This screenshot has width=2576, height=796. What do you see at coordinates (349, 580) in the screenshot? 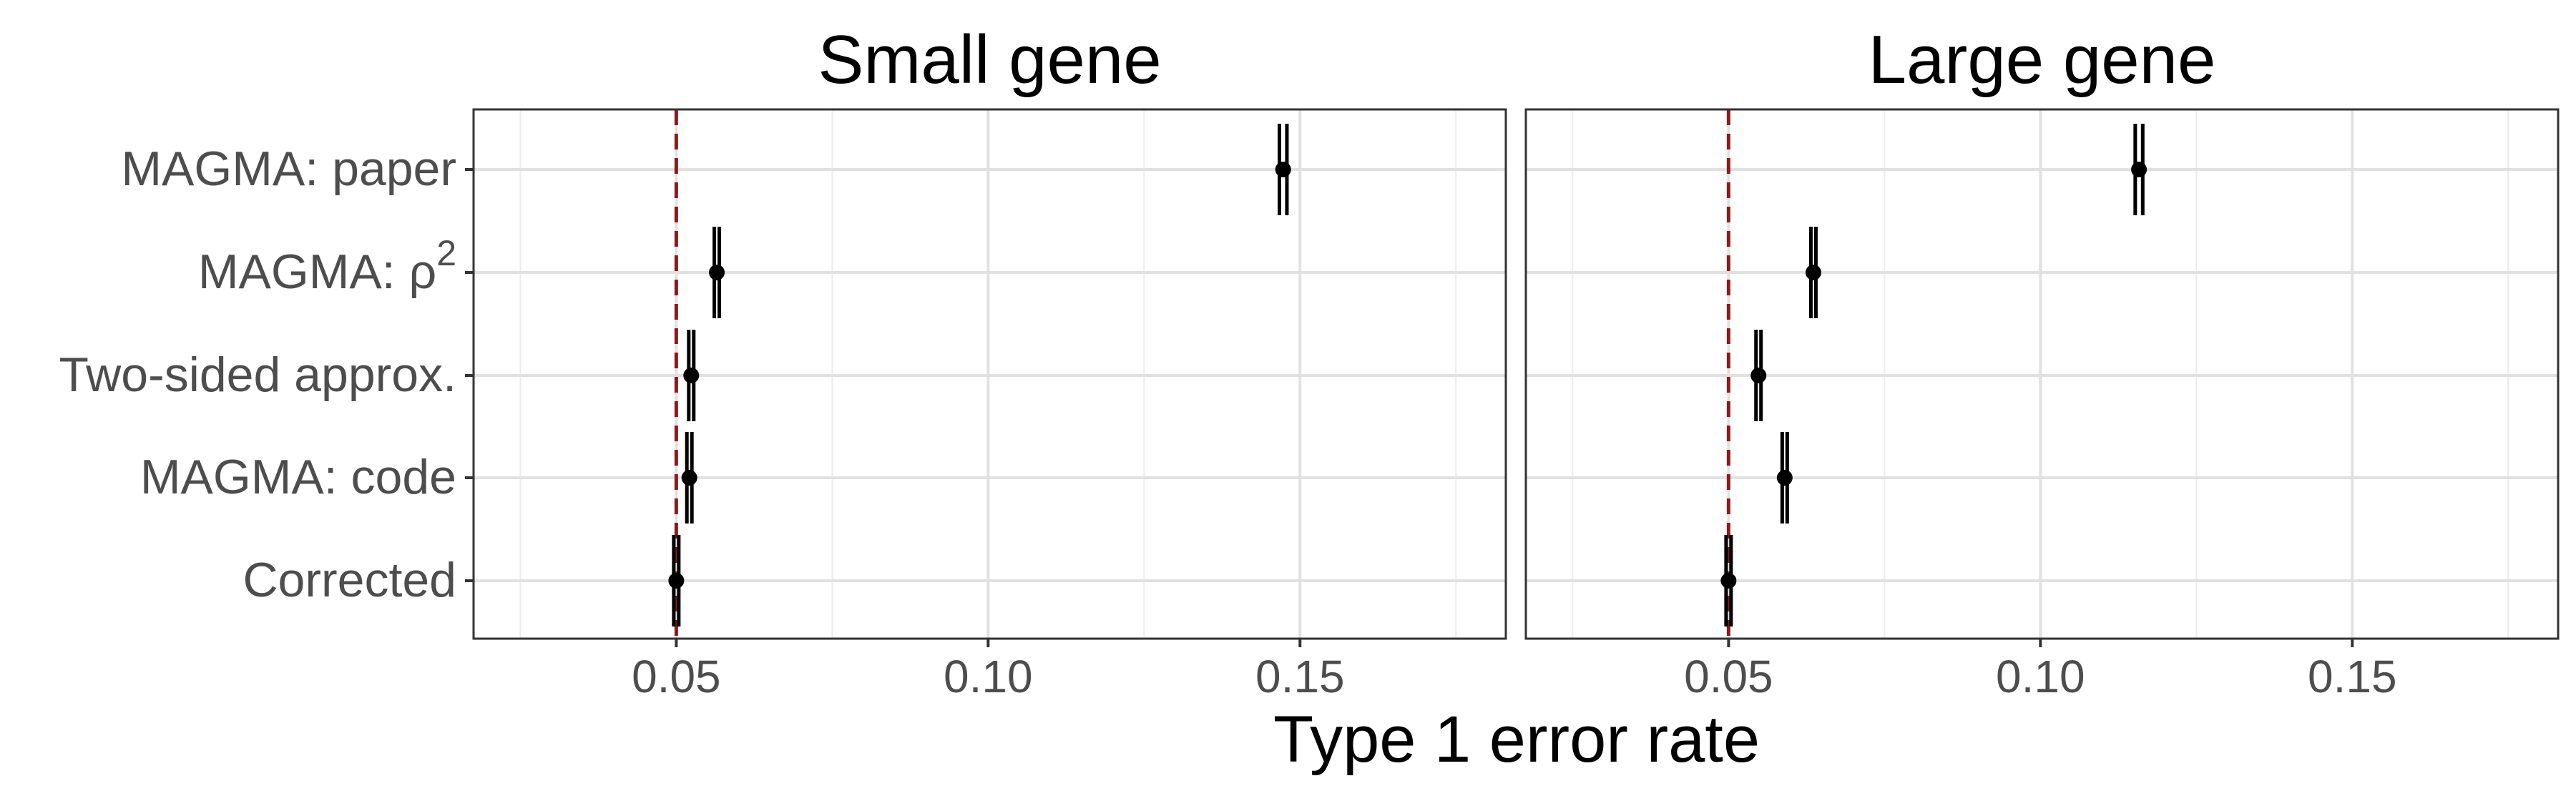
I see `y-tick-label: Corrected` at bounding box center [349, 580].